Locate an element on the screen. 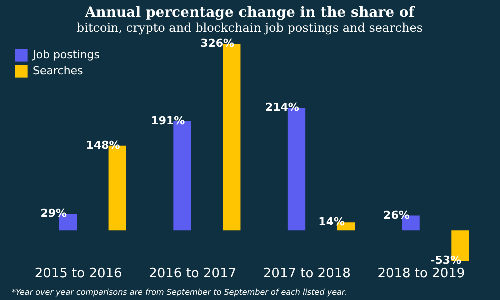 The height and width of the screenshot is (300, 500). data-label: 148% is located at coordinates (103, 145).